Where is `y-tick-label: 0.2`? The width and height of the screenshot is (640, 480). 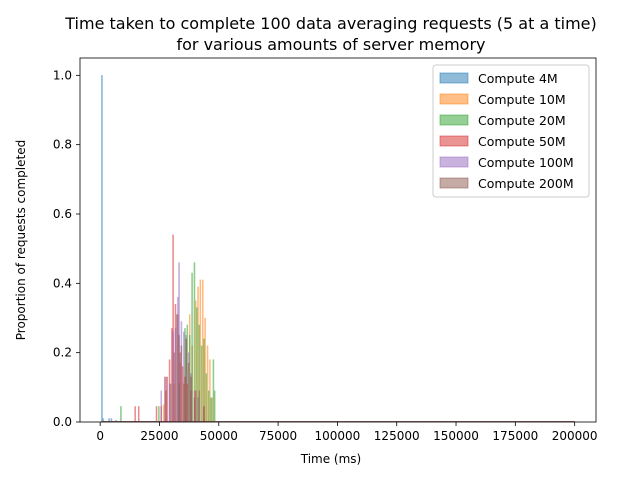
y-tick-label: 0.2 is located at coordinates (62, 353).